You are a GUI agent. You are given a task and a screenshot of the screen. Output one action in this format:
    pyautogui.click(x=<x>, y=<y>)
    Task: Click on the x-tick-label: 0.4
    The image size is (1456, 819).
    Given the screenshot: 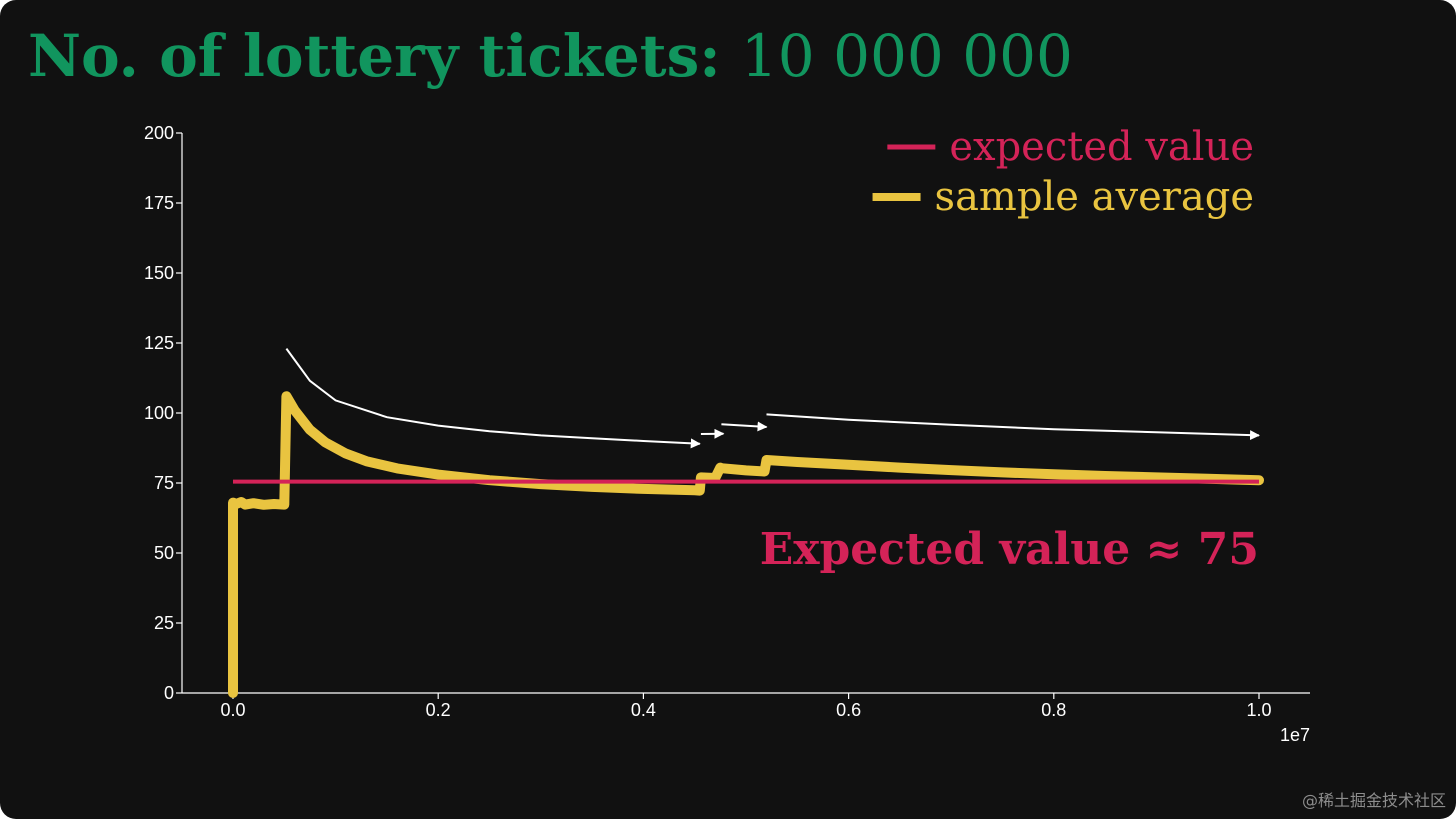 What is the action you would take?
    pyautogui.click(x=643, y=710)
    